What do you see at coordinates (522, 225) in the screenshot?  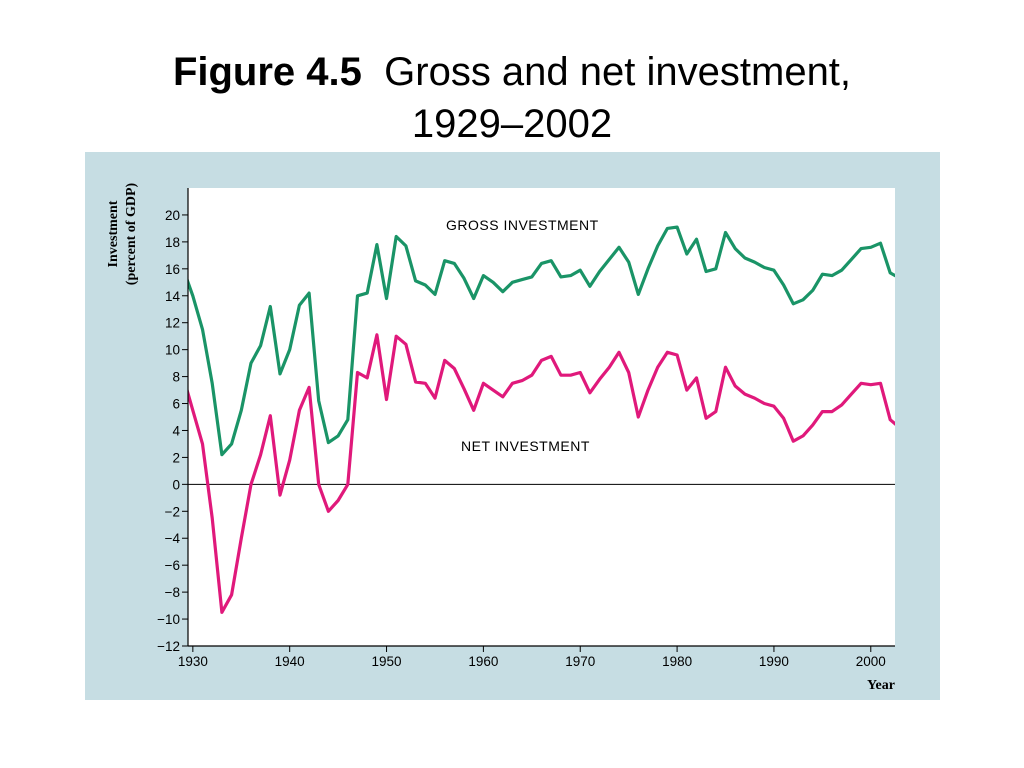 I see `gross-investment-label: GROSS INVESTMENT` at bounding box center [522, 225].